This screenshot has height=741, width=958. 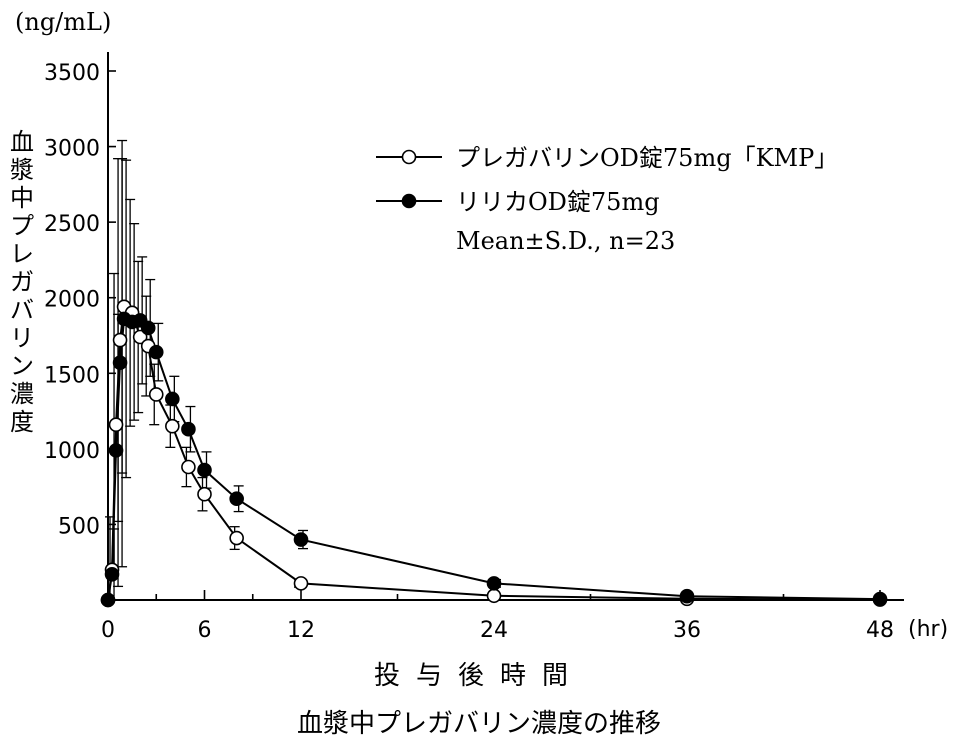 I want to click on x-tick-label: 6, so click(x=205, y=630).